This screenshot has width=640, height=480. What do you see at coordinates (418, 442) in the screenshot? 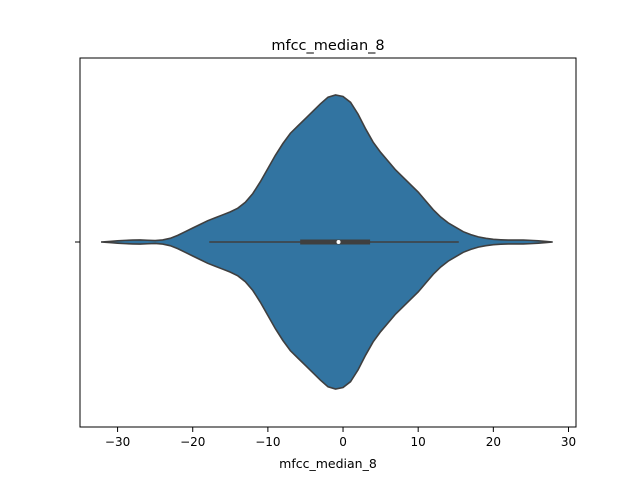
I see `x-tick-label: 10` at bounding box center [418, 442].